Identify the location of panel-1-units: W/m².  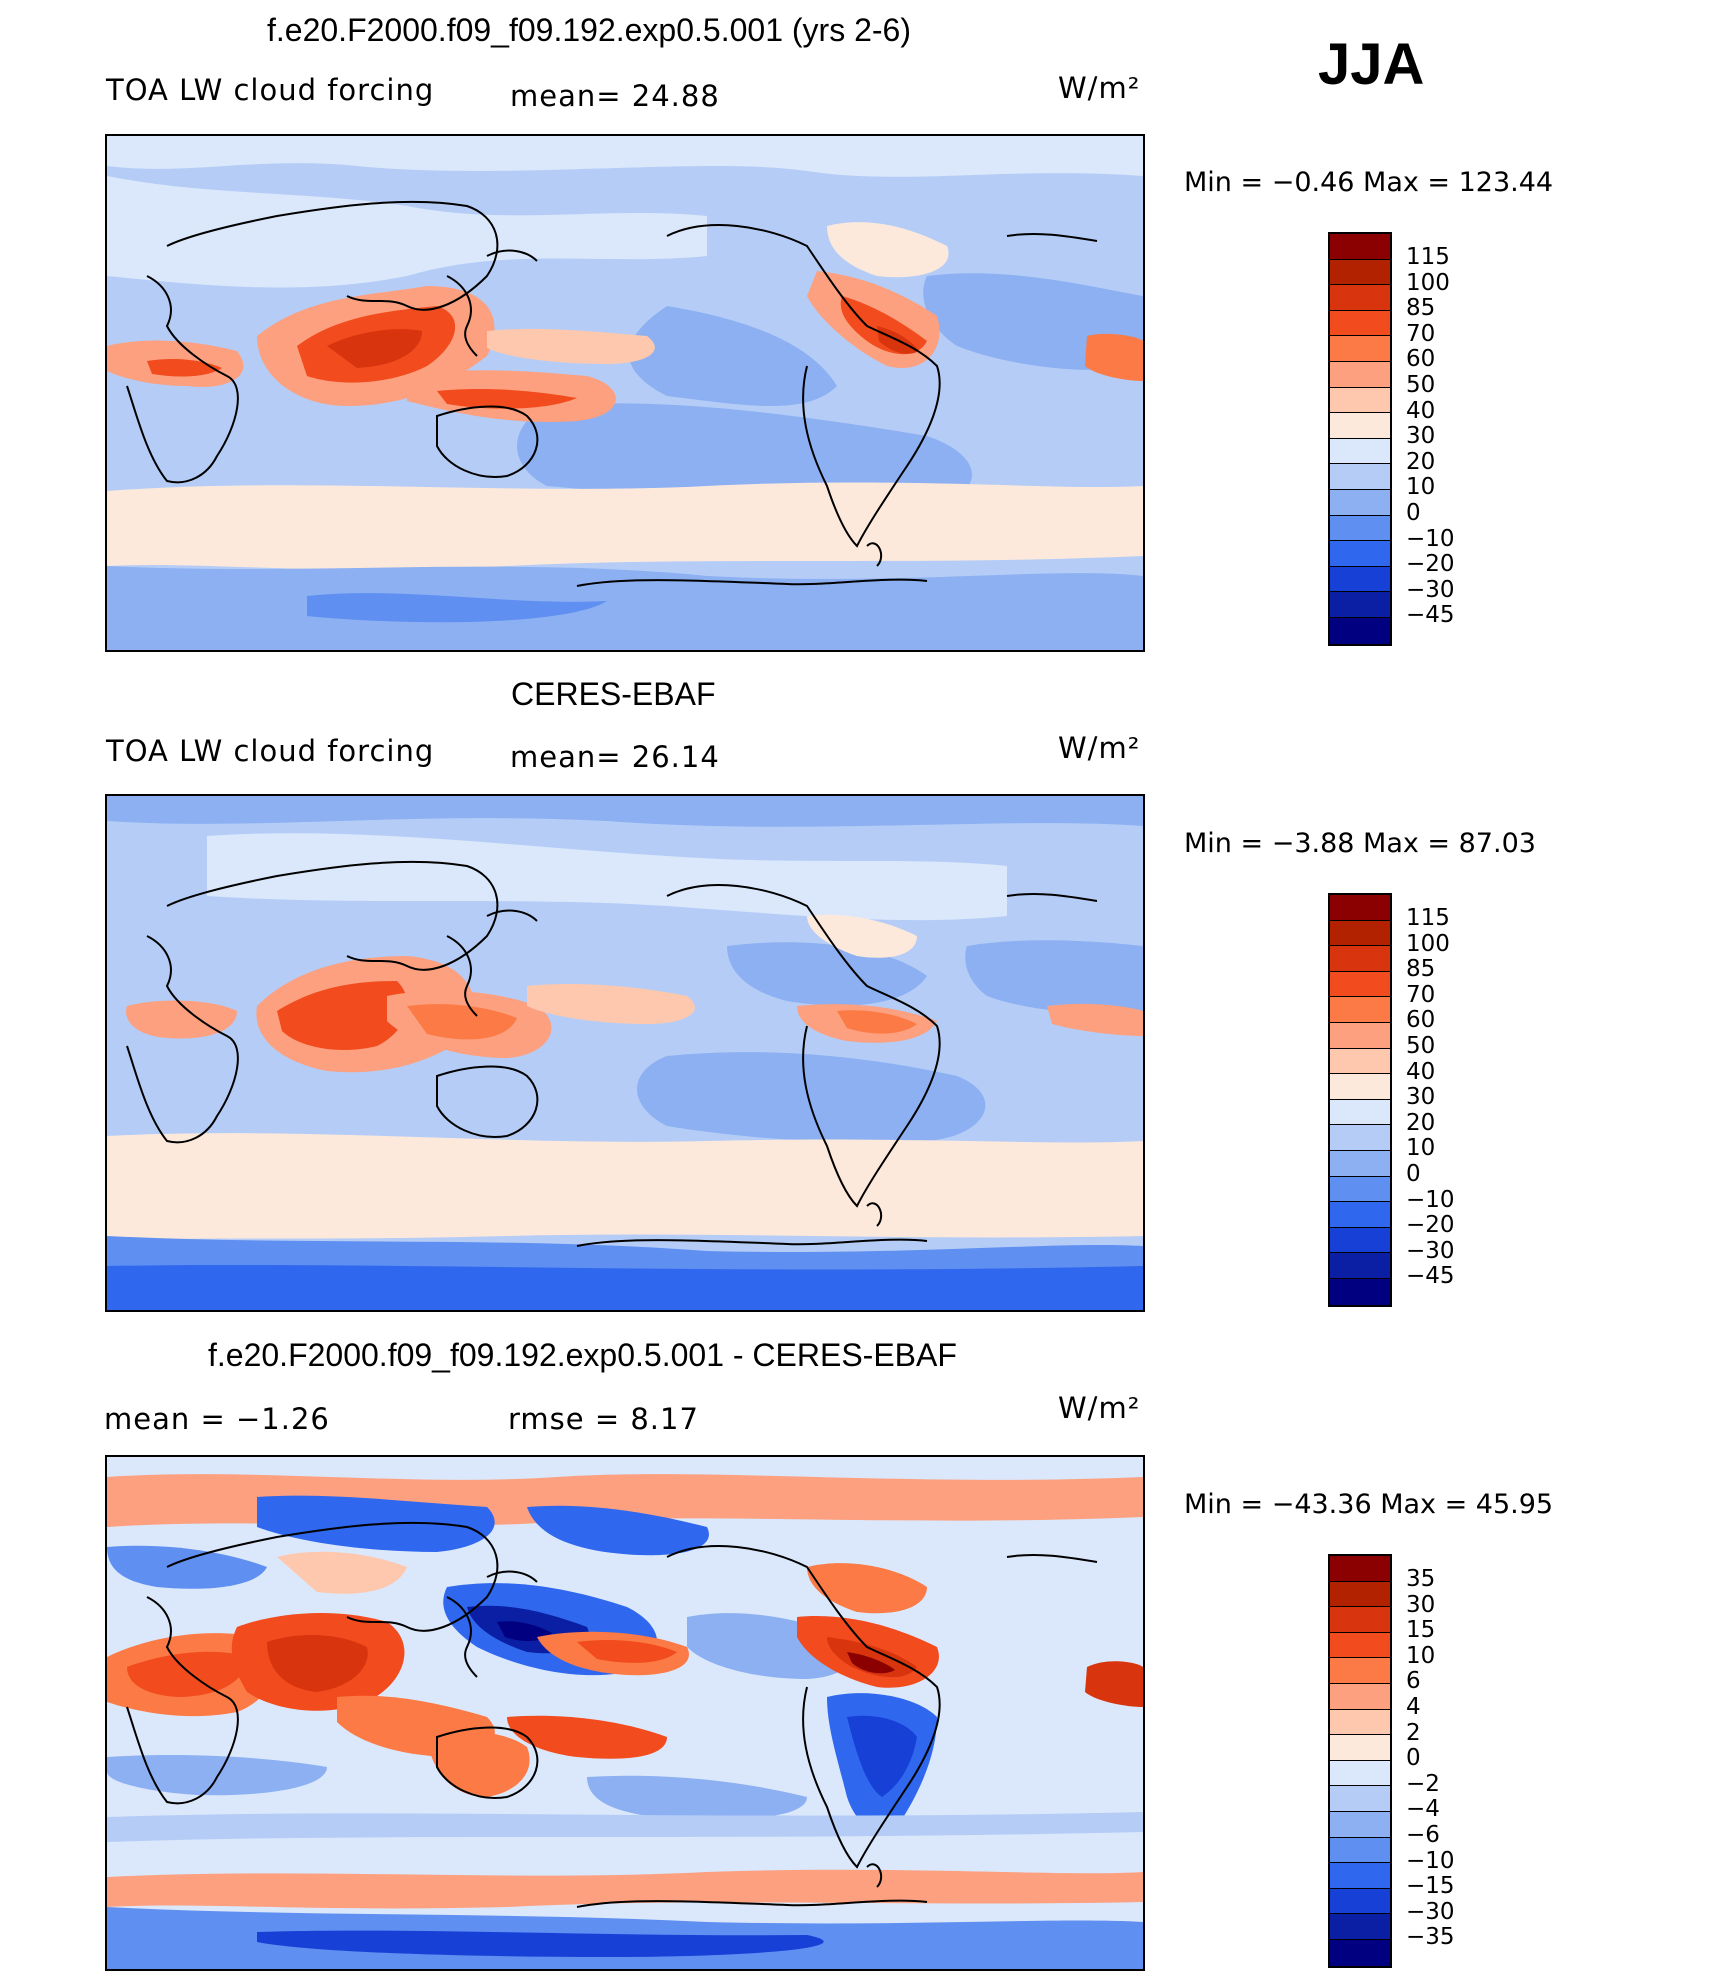
(1099, 88).